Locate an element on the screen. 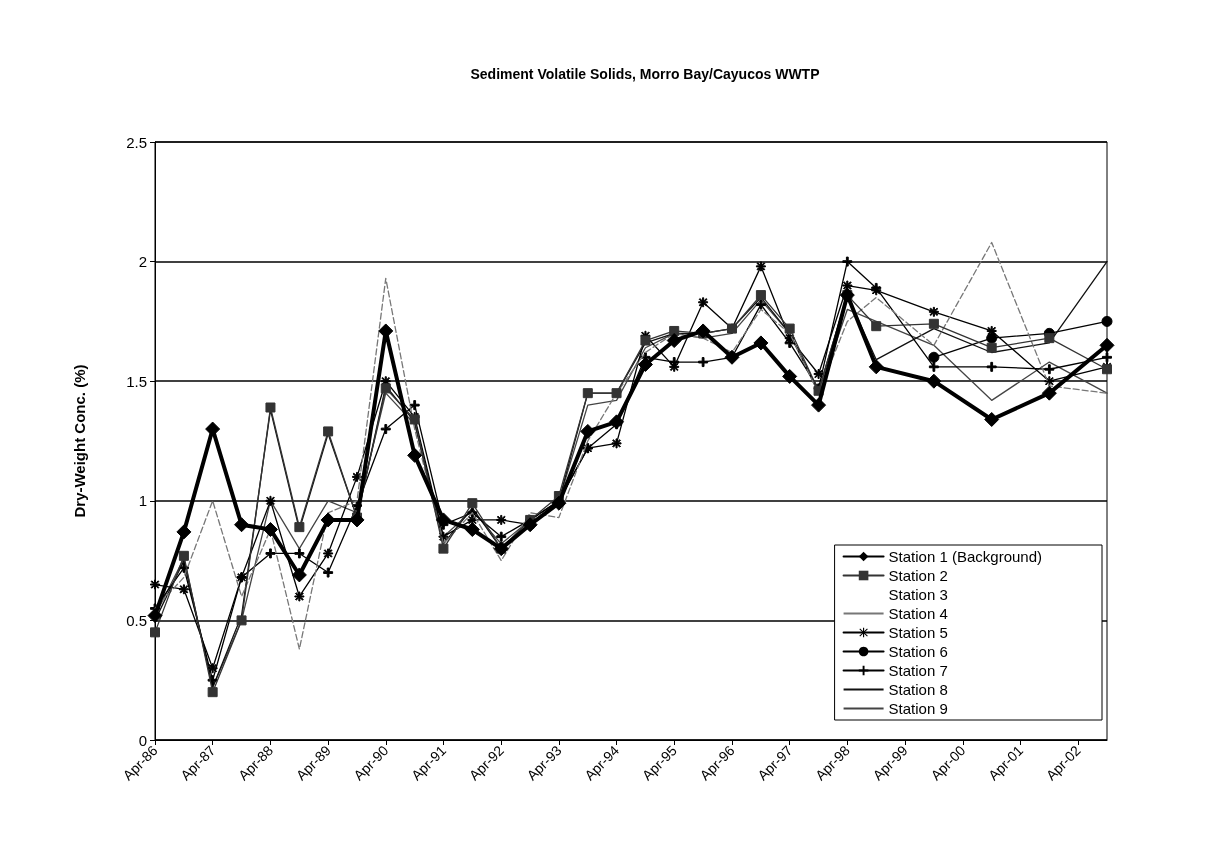 The image size is (1230, 860). y-tick-label: 0.5 is located at coordinates (136, 620).